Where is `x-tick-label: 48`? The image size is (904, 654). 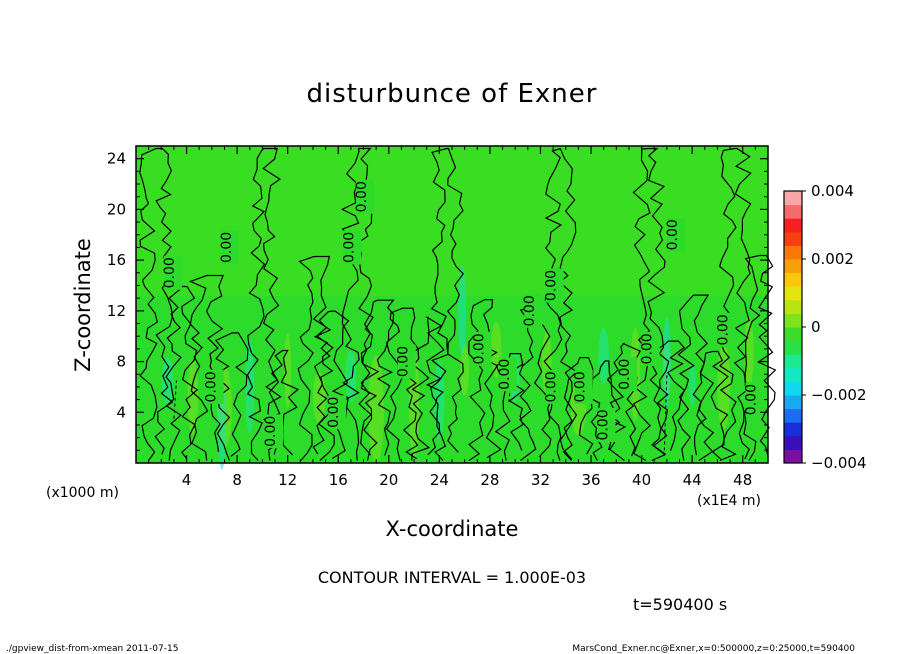 x-tick-label: 48 is located at coordinates (742, 480).